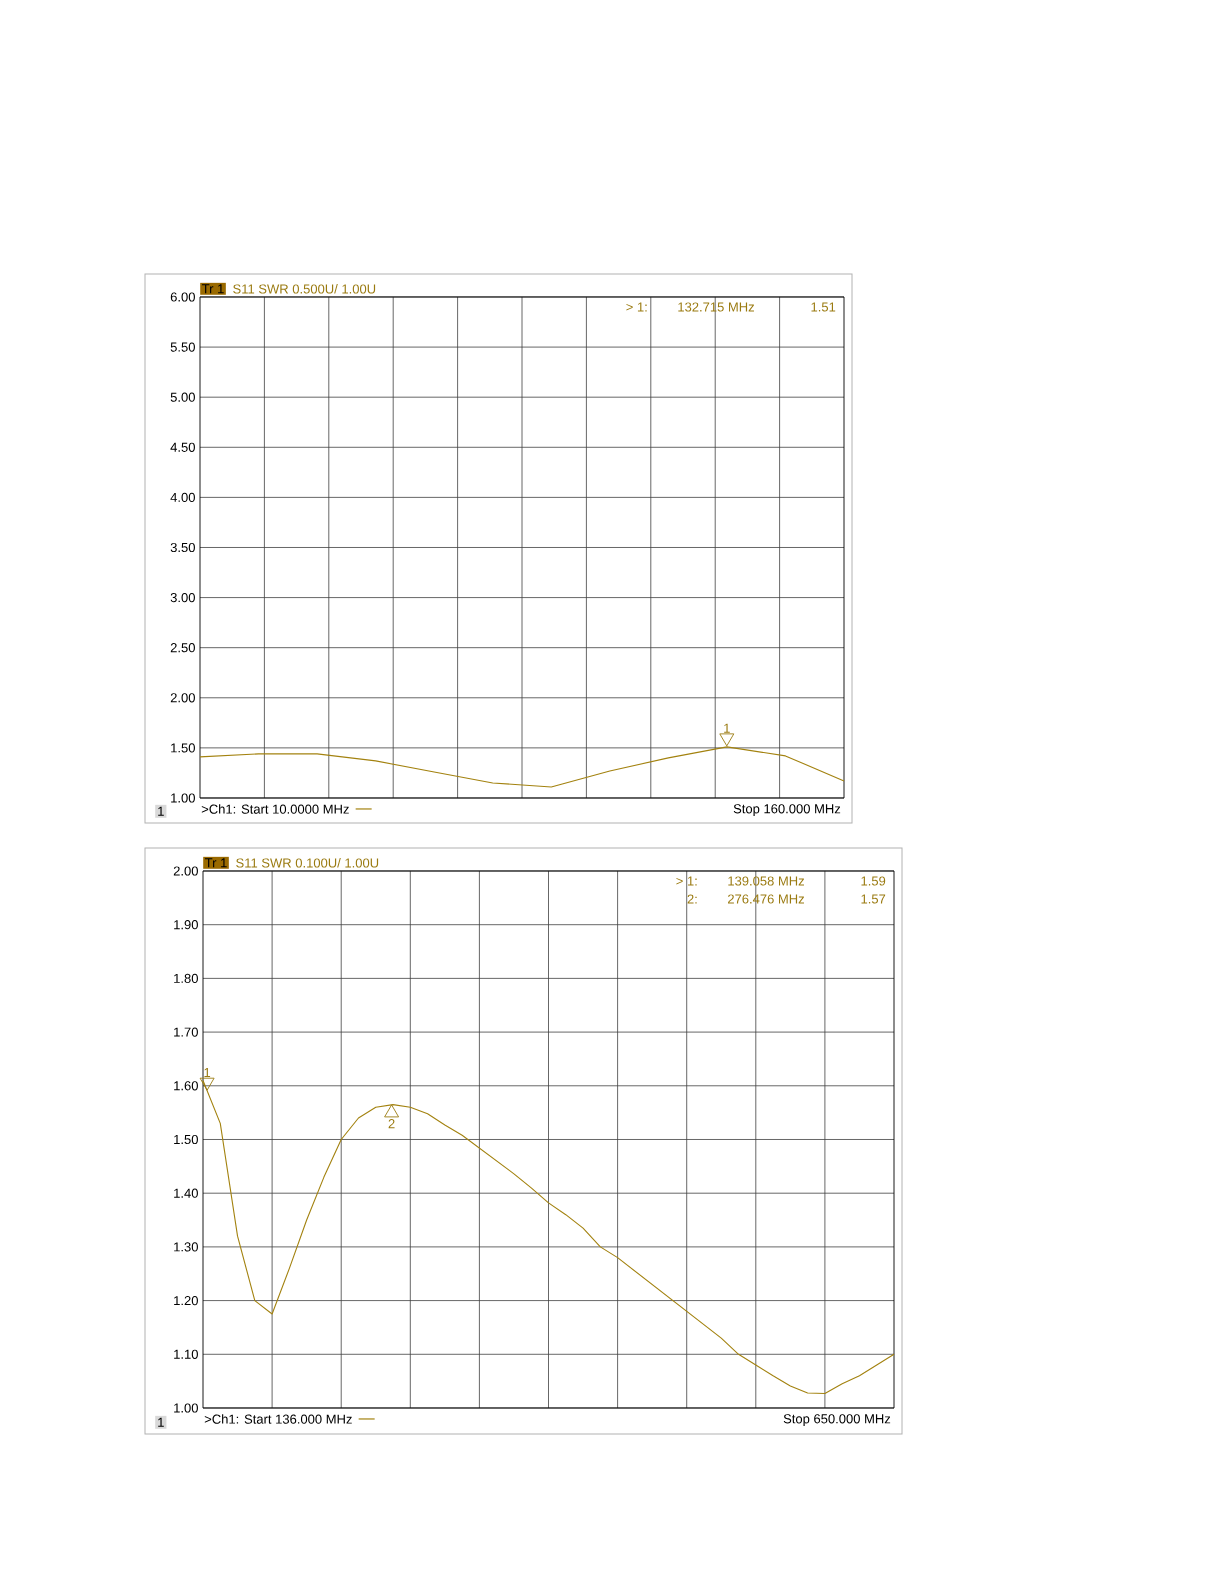  What do you see at coordinates (182, 347) in the screenshot?
I see `y-tick-label: 5.50` at bounding box center [182, 347].